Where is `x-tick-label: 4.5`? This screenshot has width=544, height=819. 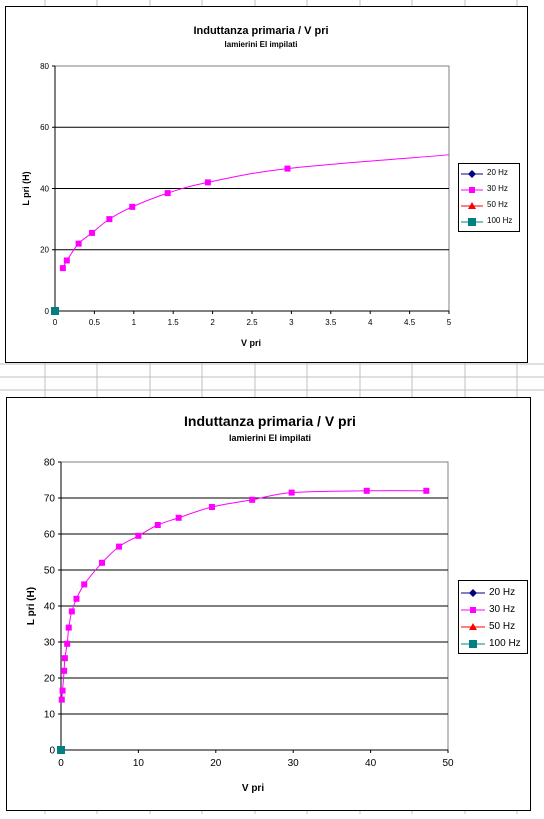 x-tick-label: 4.5 is located at coordinates (410, 322).